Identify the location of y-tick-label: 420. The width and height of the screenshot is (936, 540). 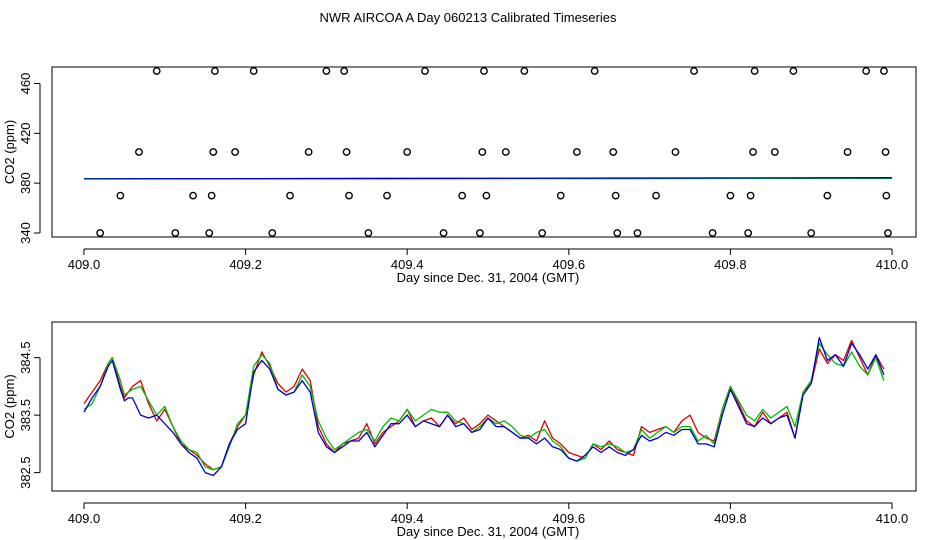
(25, 133).